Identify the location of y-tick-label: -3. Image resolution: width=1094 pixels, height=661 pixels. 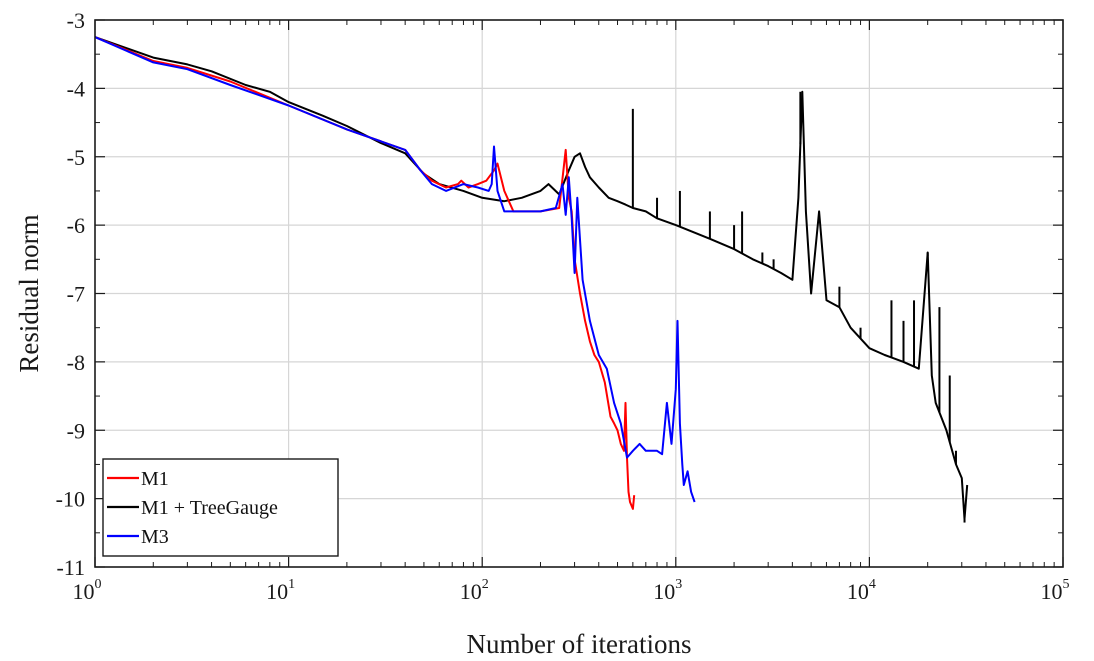
(76, 20).